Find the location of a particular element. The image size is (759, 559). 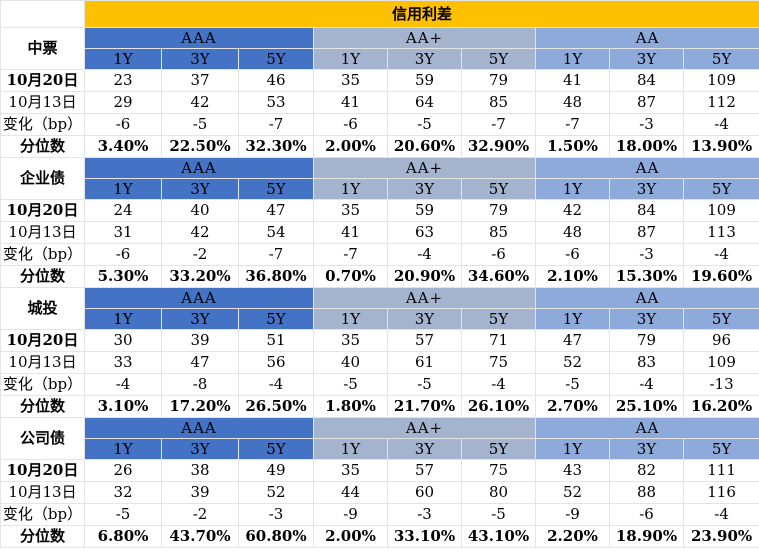

spread-value-cell: 6.80% is located at coordinates (123, 536).